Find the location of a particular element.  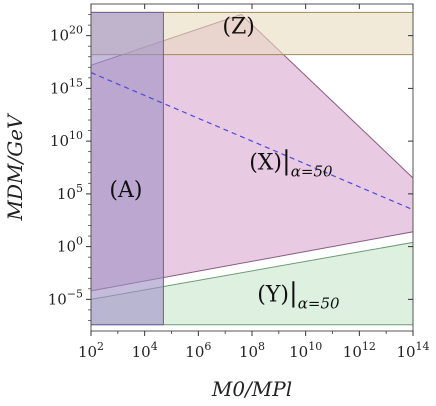

region-label-x: (X)|α=50 is located at coordinates (291, 164).